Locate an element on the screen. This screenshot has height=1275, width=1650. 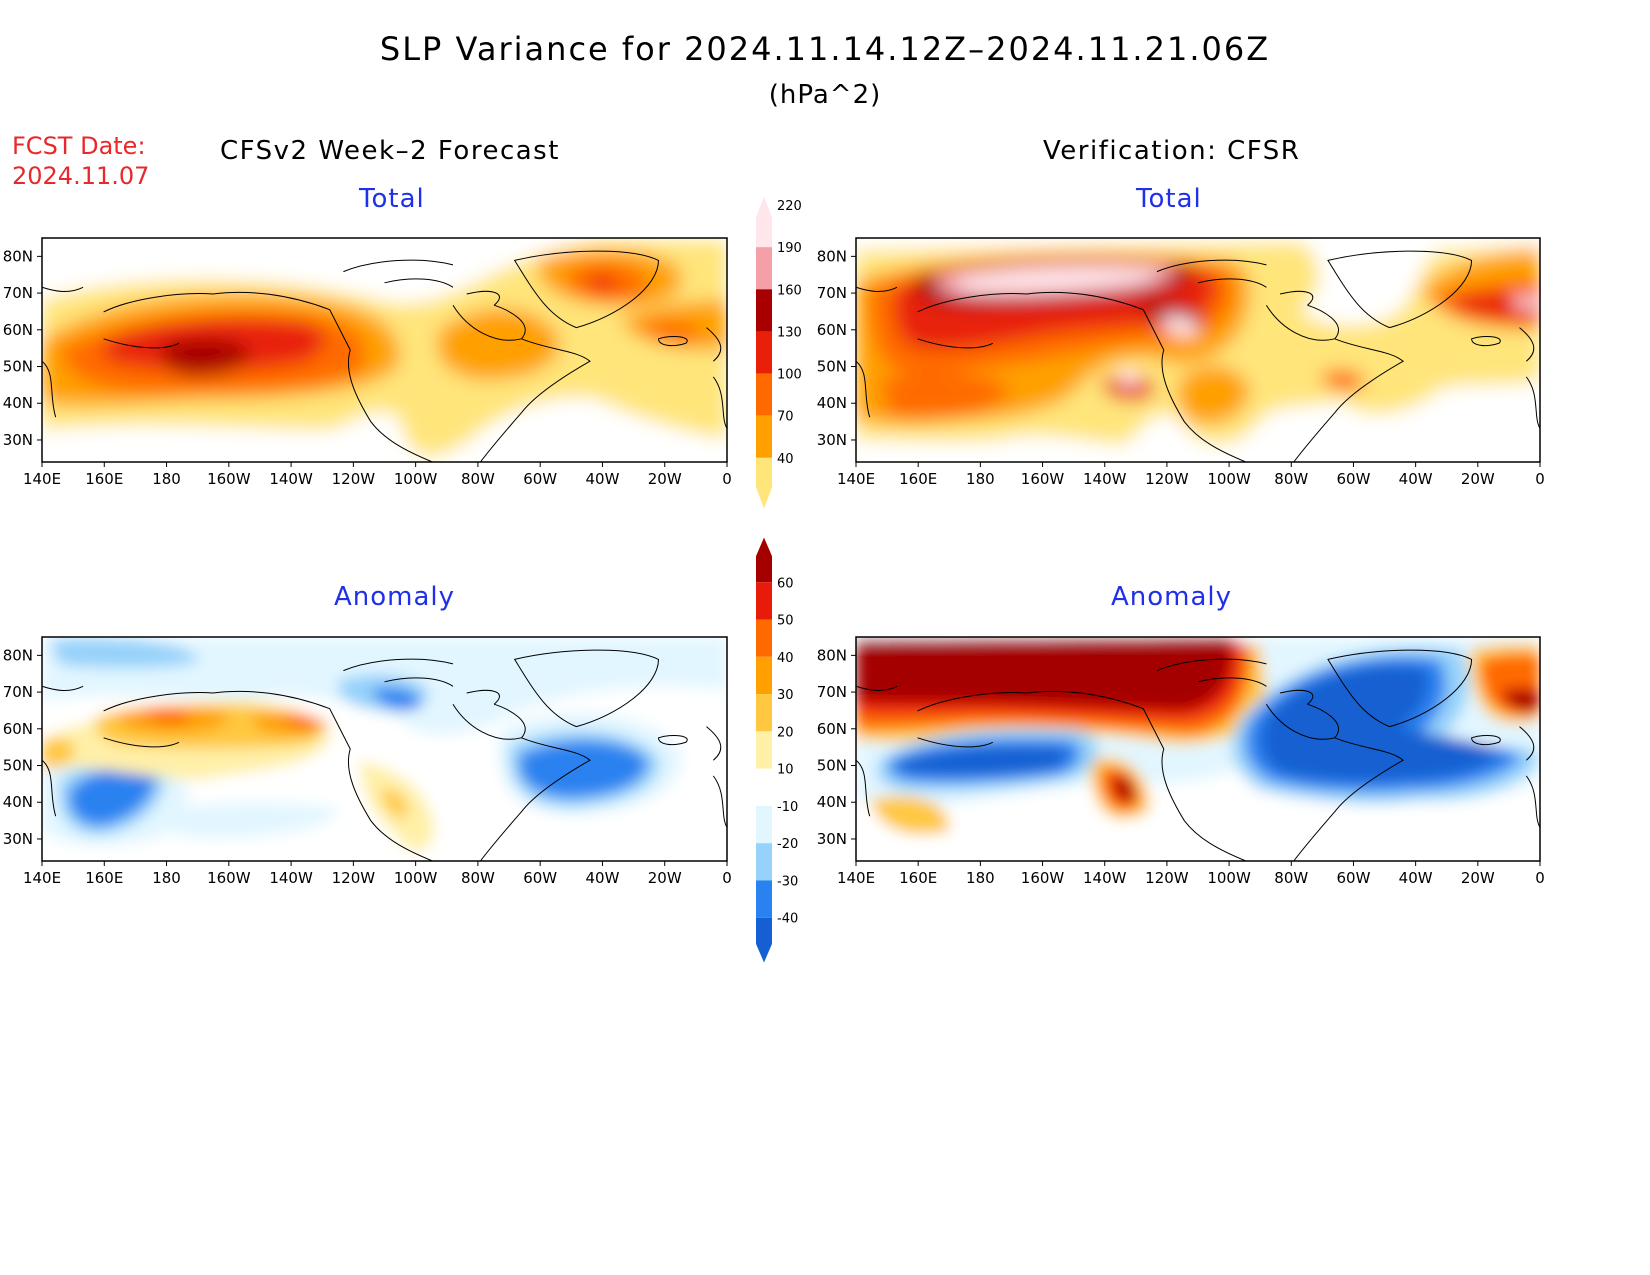
colorbar-level-label: -30 is located at coordinates (787, 881).